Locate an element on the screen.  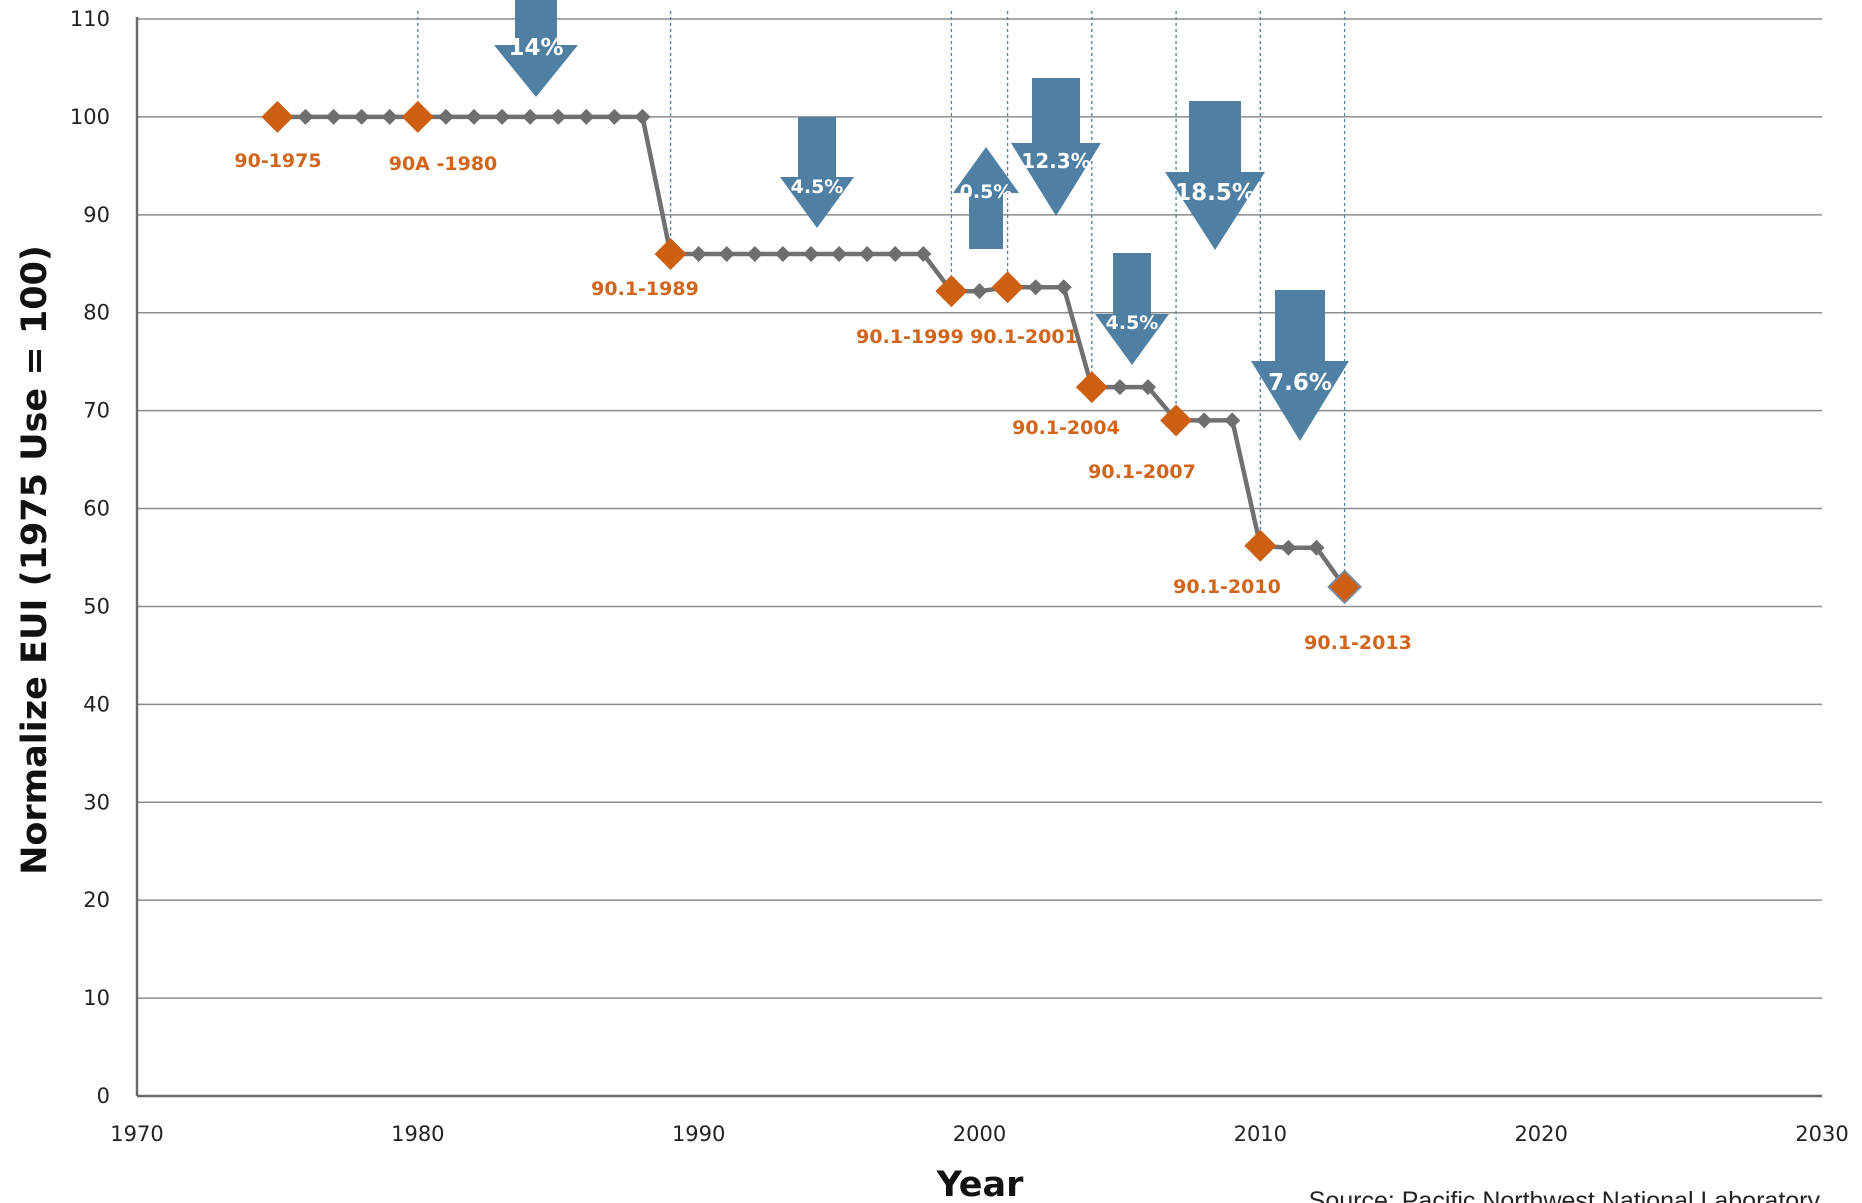
y-tick-label: 40 is located at coordinates (96, 704).